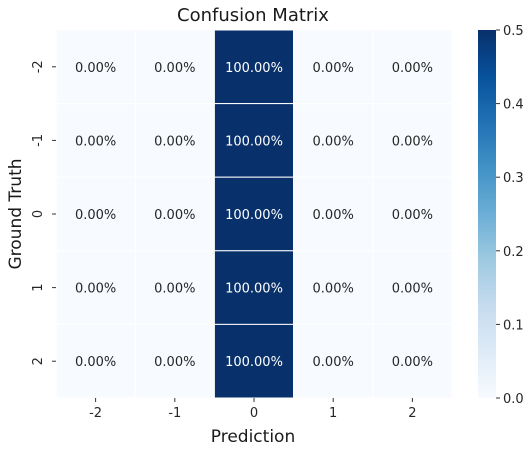 The height and width of the screenshot is (449, 532). I want to click on colorbar-ticks: 0.0 0.1 0.2 0.3 0.4 0.5, so click(510, 215).